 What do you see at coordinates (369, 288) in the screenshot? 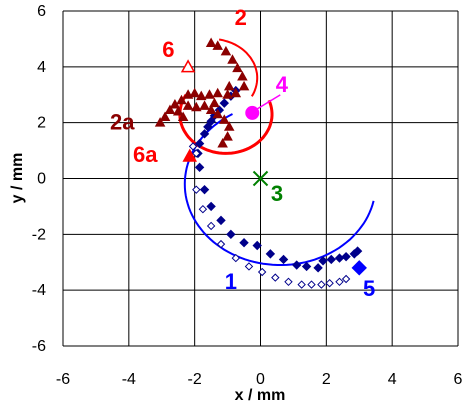
I see `annotation-label-5: 5` at bounding box center [369, 288].